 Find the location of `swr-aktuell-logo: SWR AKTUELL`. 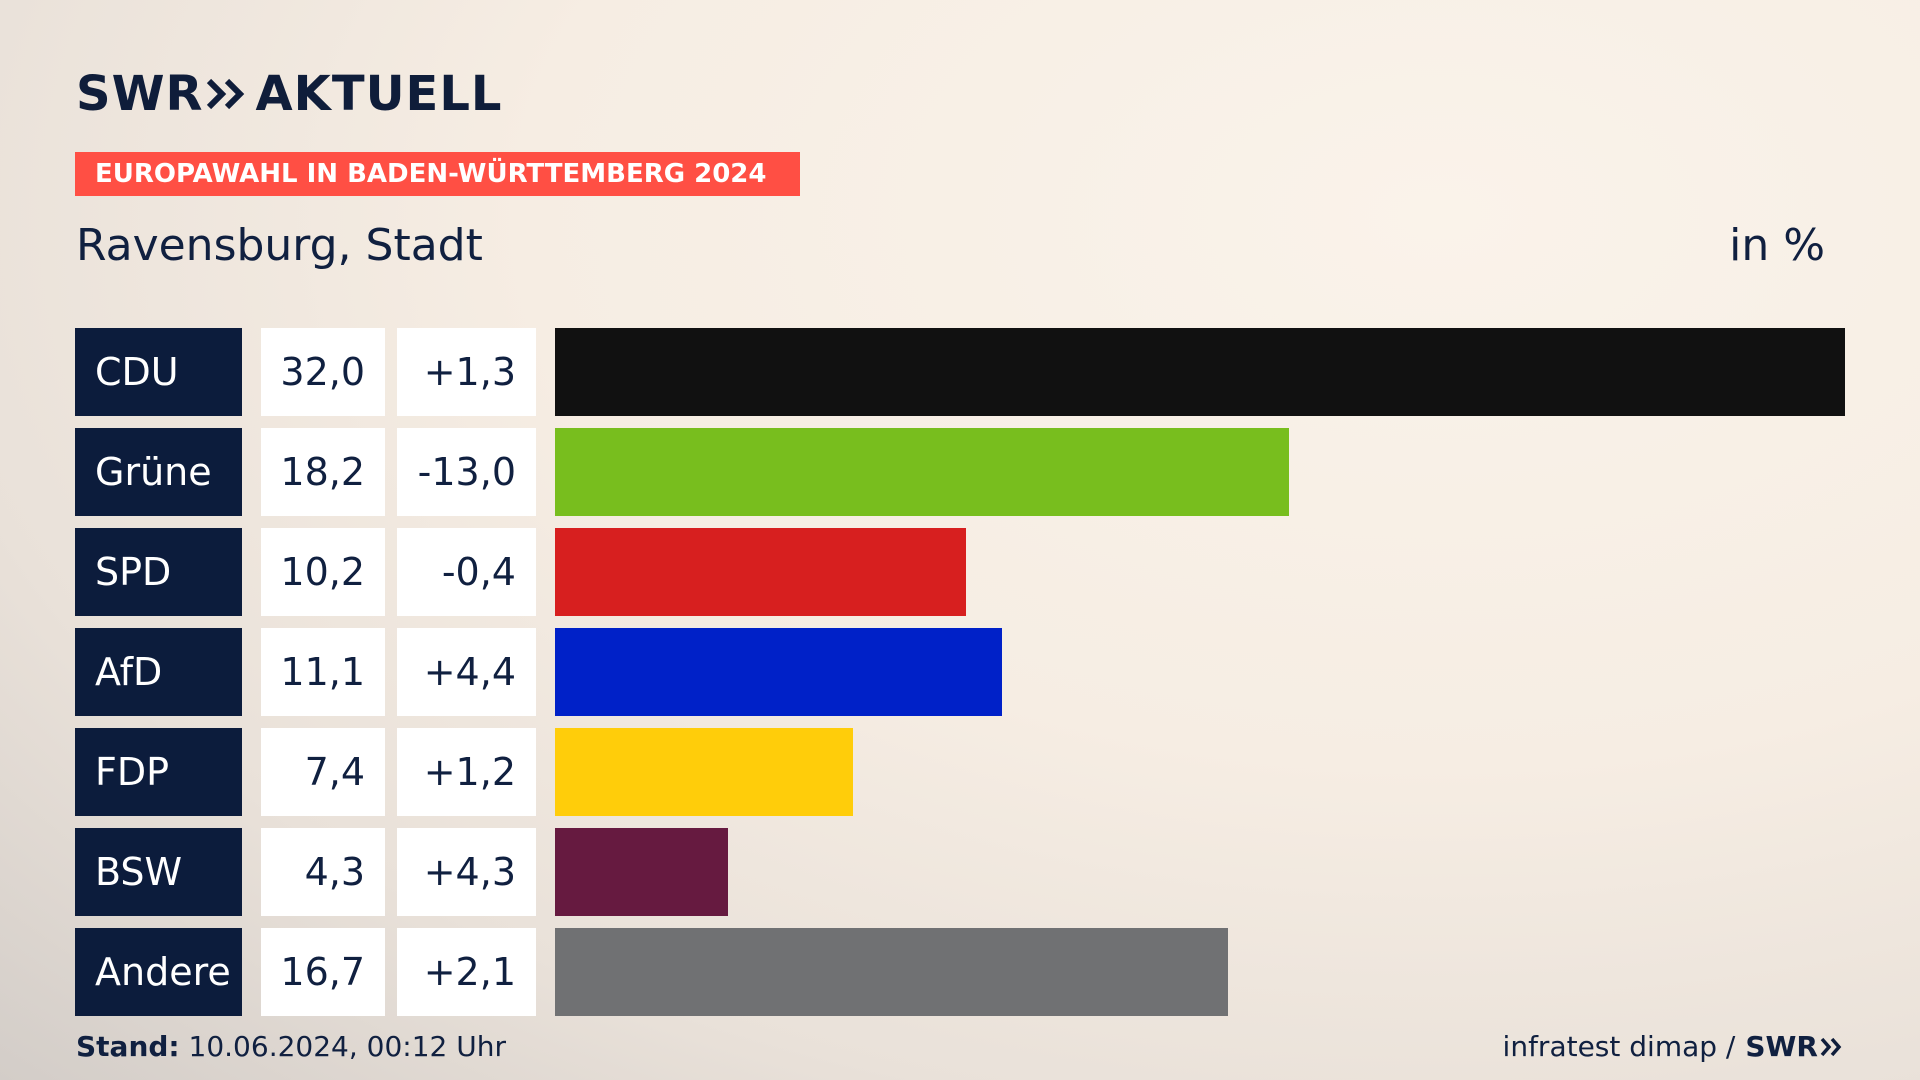

swr-aktuell-logo: SWR AKTUELL is located at coordinates (289, 94).